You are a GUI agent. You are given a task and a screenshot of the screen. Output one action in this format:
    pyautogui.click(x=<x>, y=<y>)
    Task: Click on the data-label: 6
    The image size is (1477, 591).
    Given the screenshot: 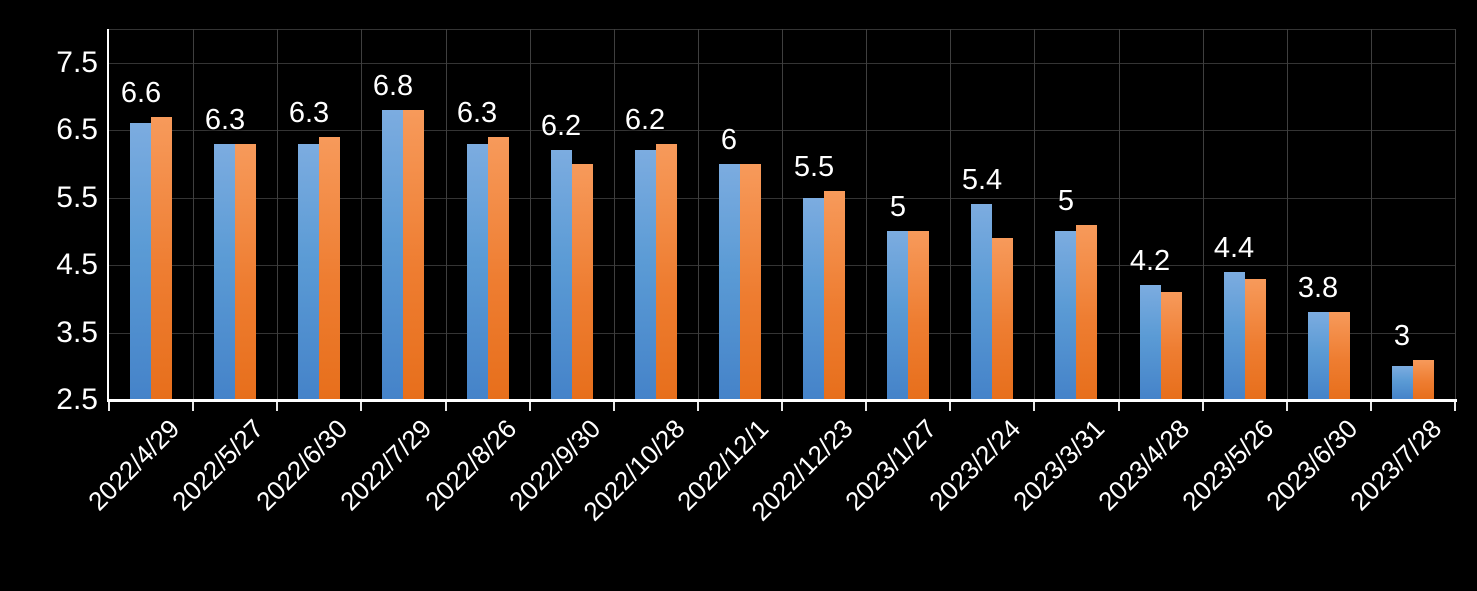 What is the action you would take?
    pyautogui.click(x=729, y=140)
    